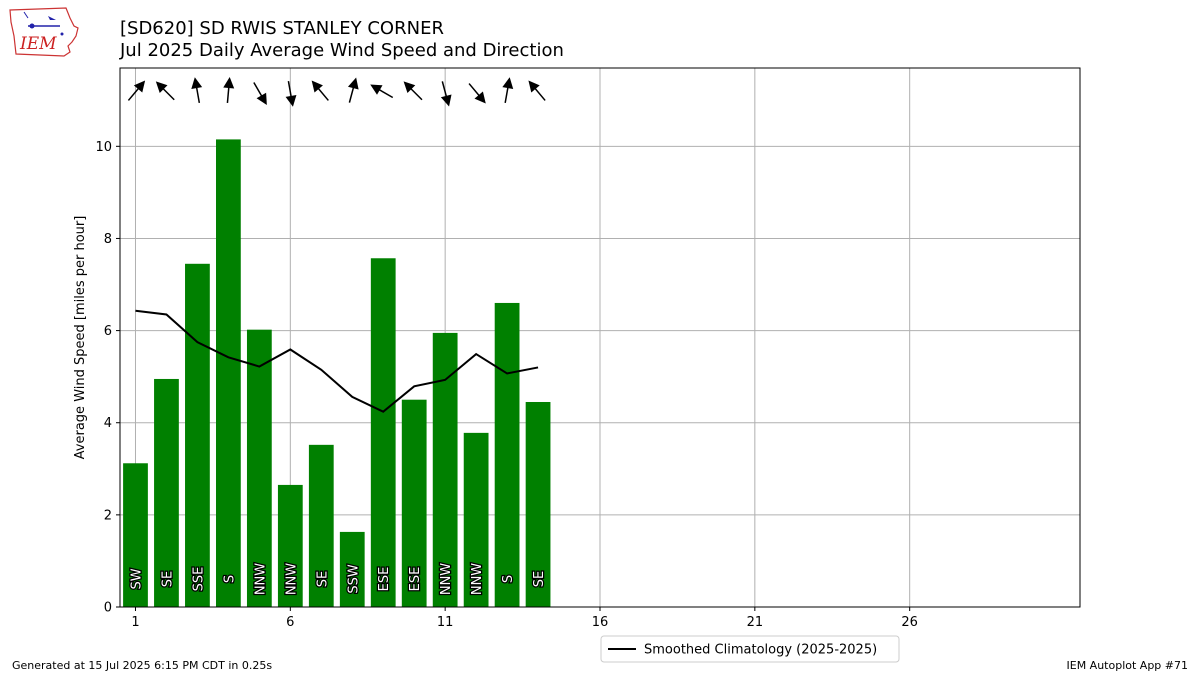 This screenshot has height=675, width=1200. I want to click on legend-box, so click(750, 649).